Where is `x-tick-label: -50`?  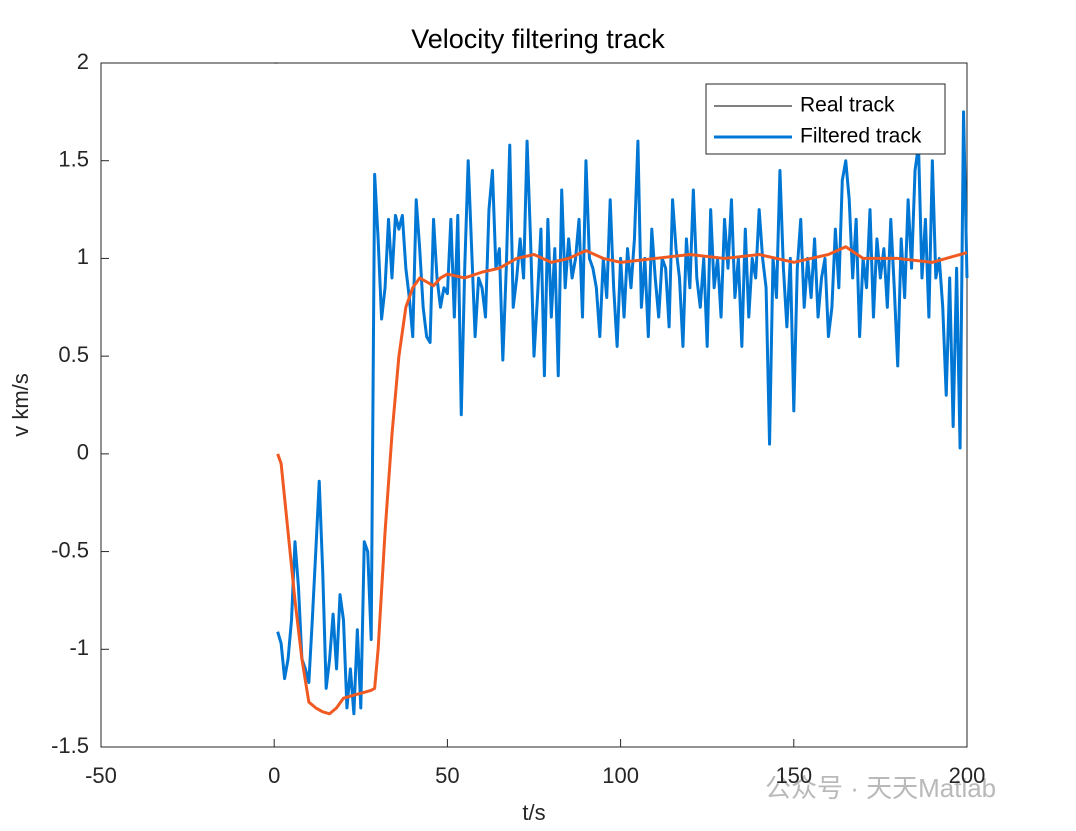 x-tick-label: -50 is located at coordinates (101, 775).